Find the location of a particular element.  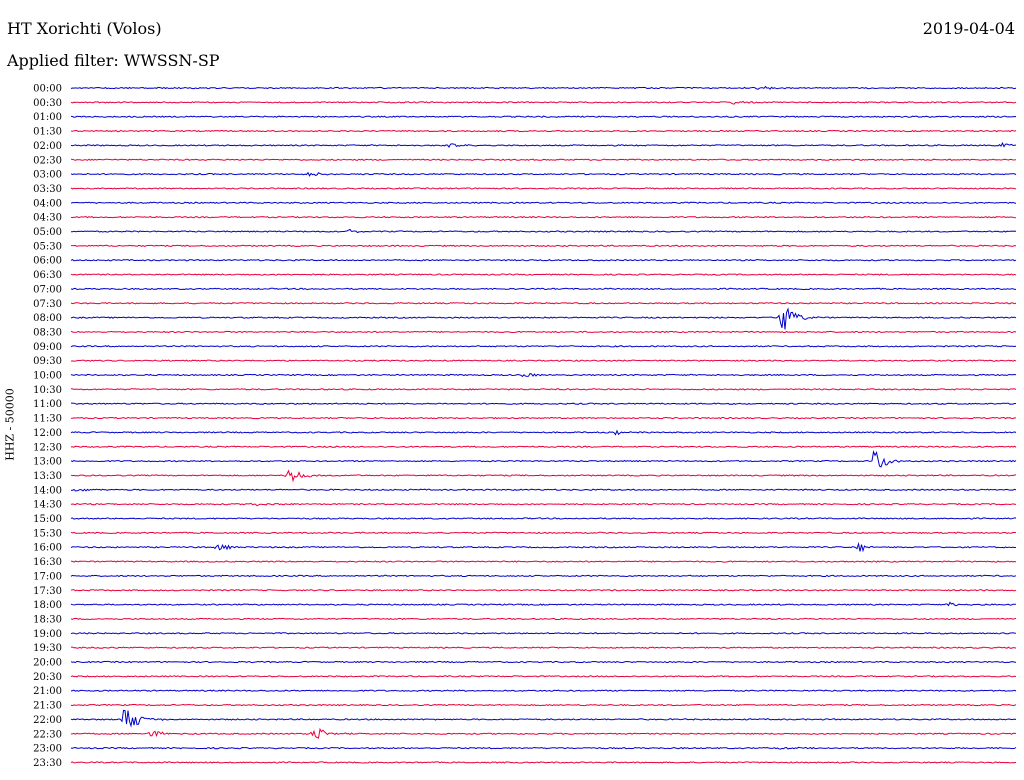

row-time-label: 07:00 is located at coordinates (47, 289).